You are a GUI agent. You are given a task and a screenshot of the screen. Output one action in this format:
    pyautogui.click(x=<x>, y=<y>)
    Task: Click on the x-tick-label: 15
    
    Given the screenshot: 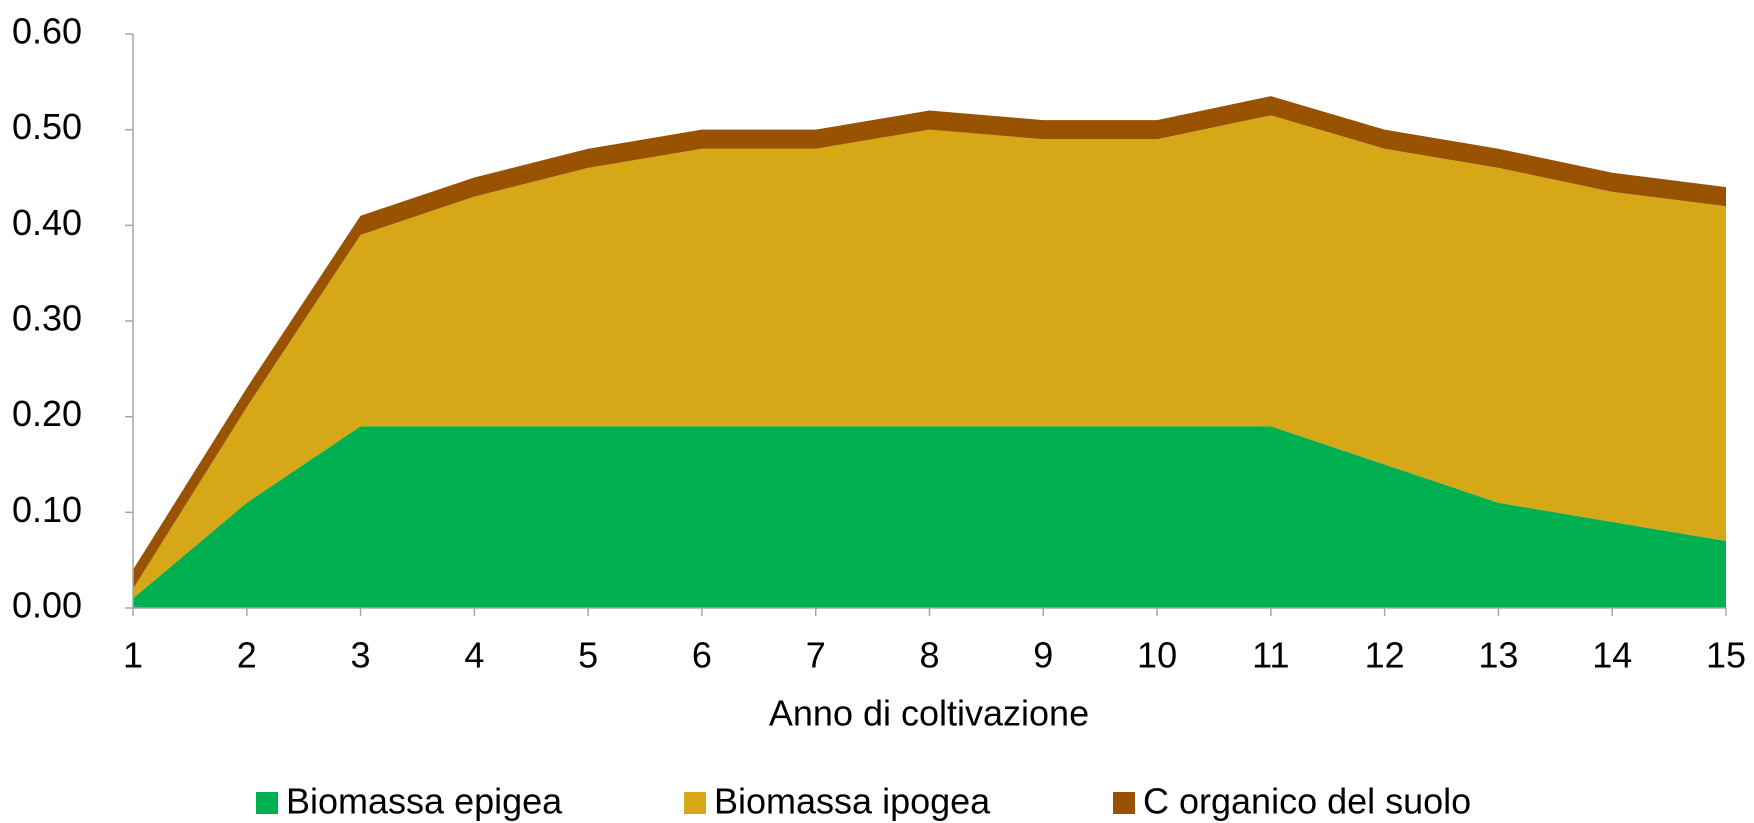 What is the action you would take?
    pyautogui.click(x=1726, y=655)
    